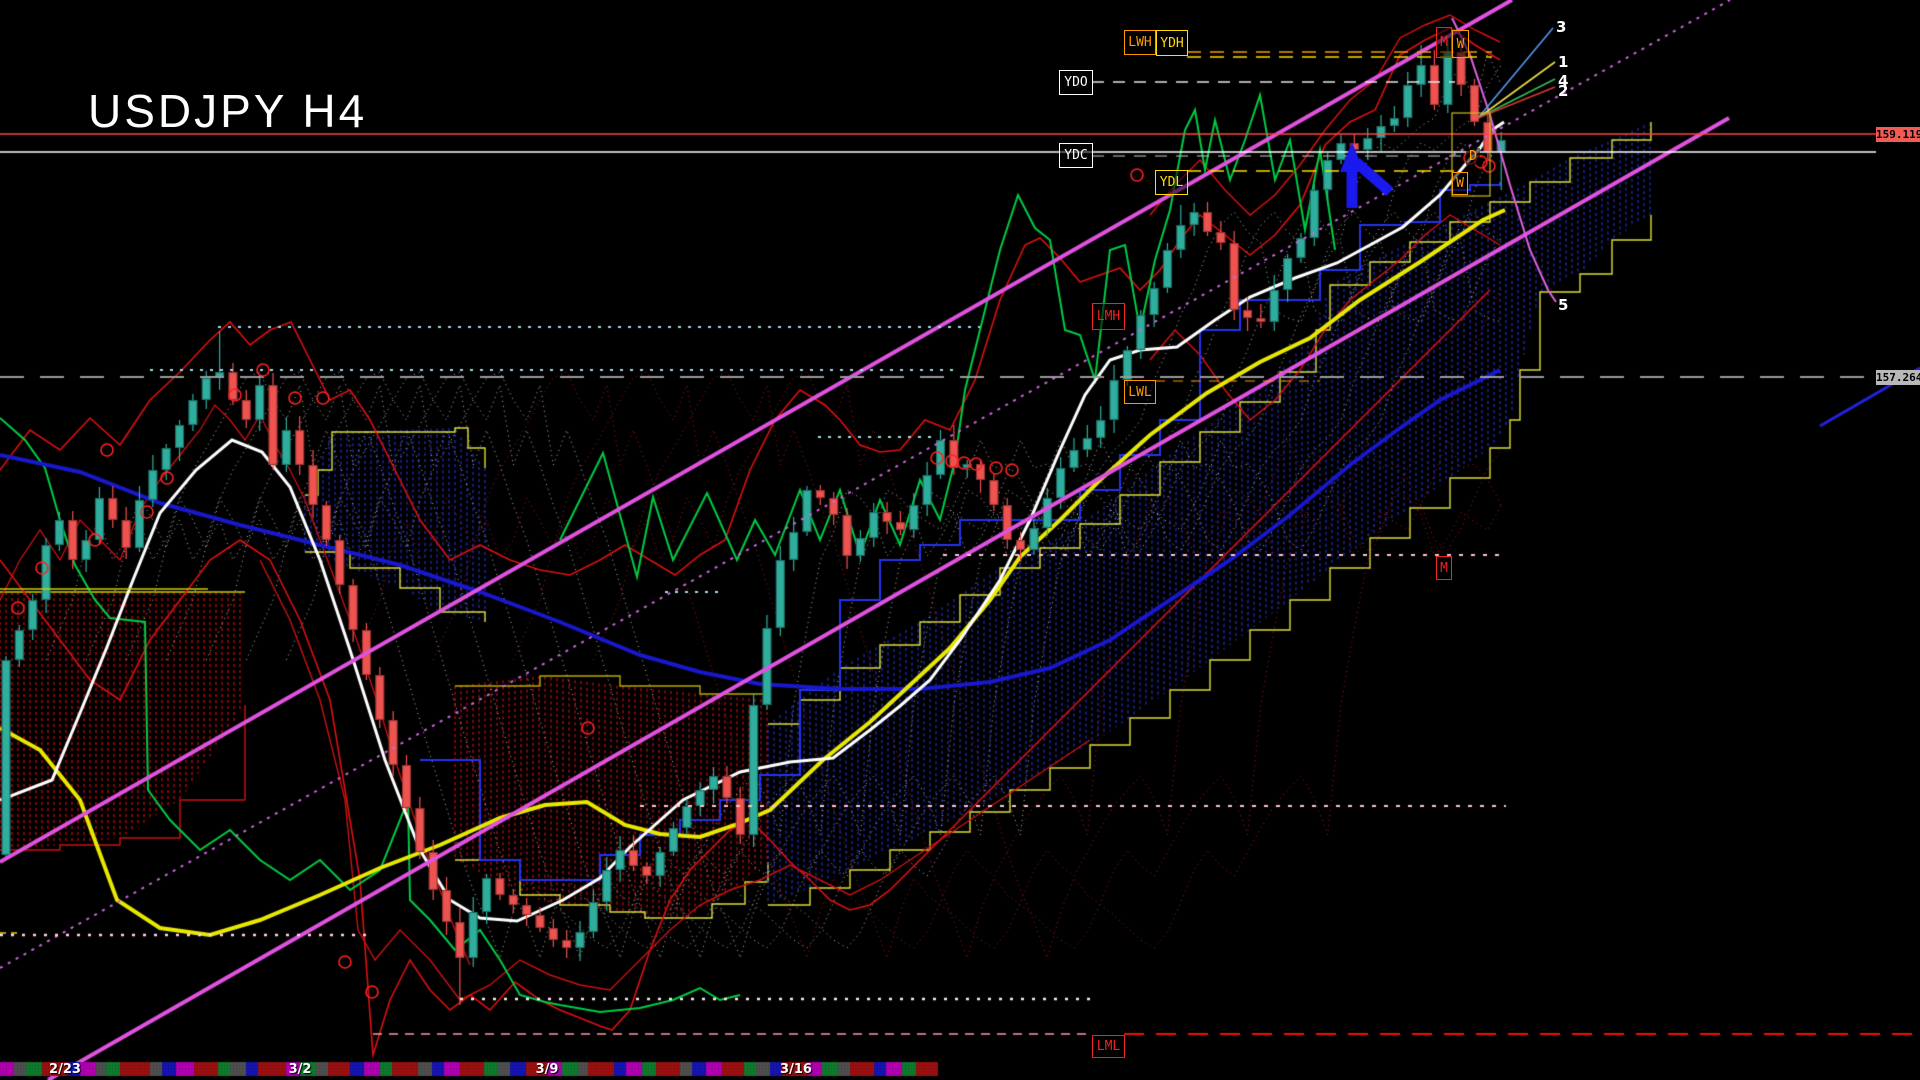 The height and width of the screenshot is (1080, 1920). I want to click on level-box-ydh: YDH, so click(1172, 43).